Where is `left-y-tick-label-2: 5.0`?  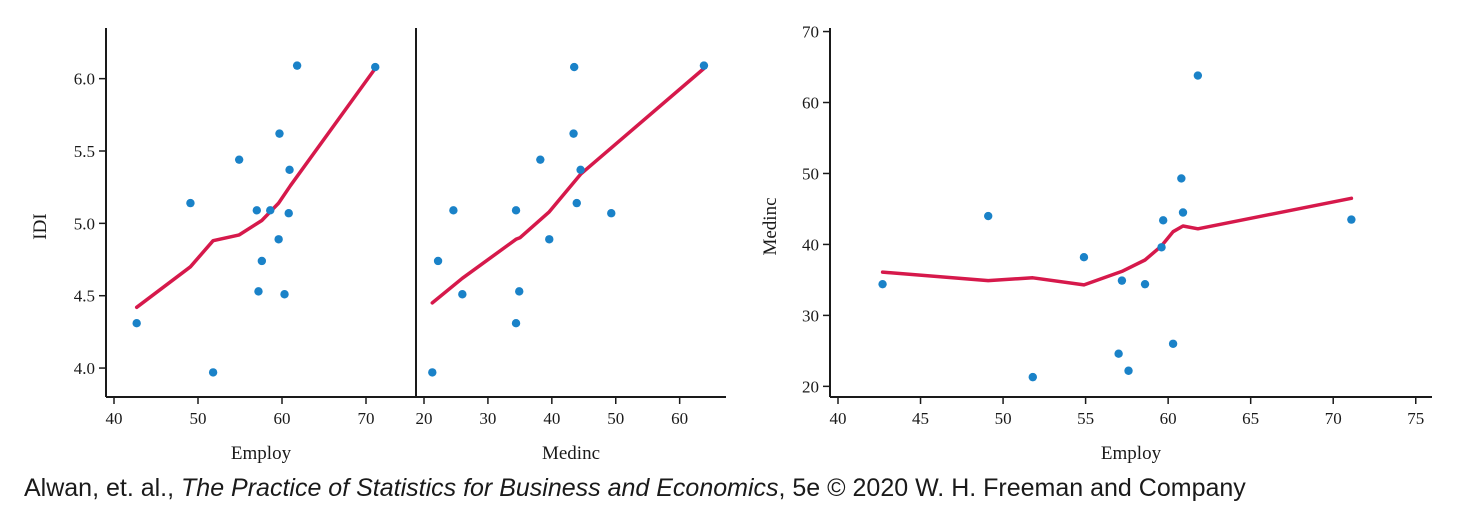 left-y-tick-label-2: 5.0 is located at coordinates (84, 223).